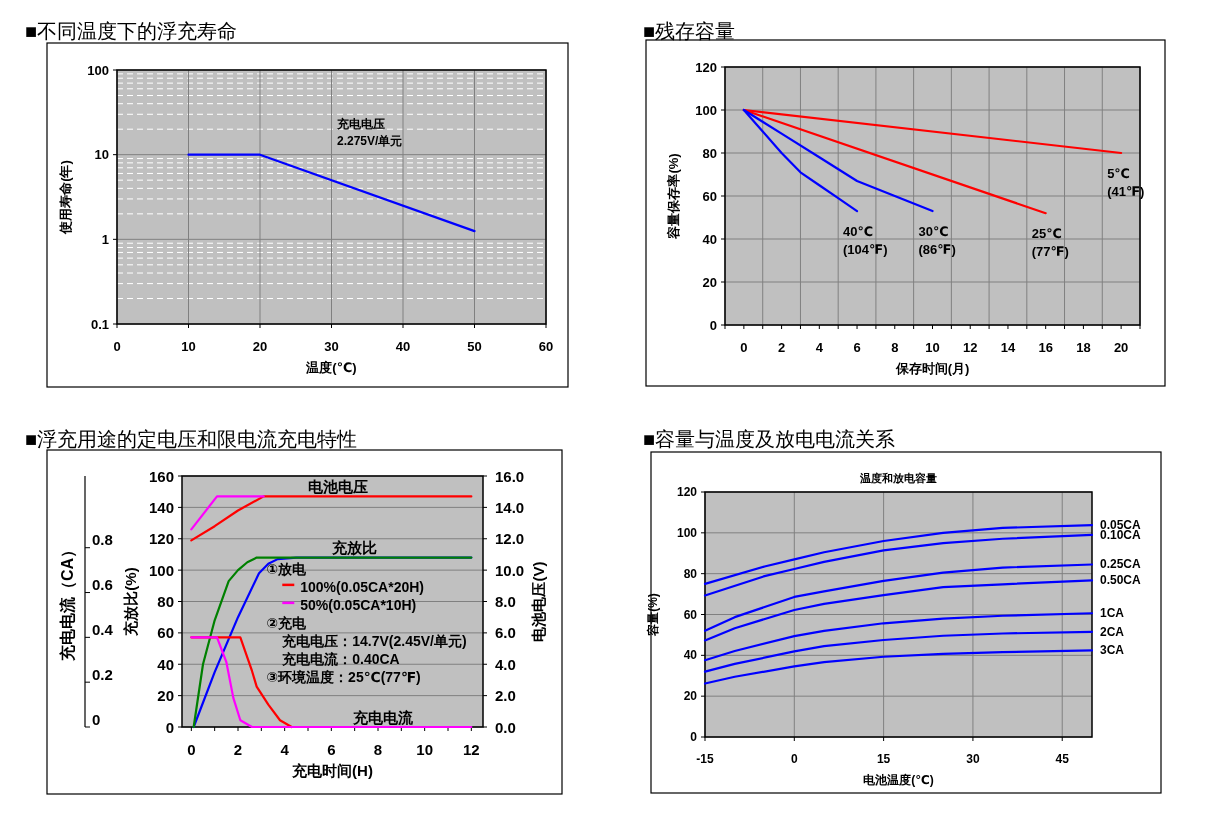 The width and height of the screenshot is (1214, 828). Describe the element at coordinates (65, 197) in the screenshot. I see `y-axis-title: 使用寿命(年)` at that location.